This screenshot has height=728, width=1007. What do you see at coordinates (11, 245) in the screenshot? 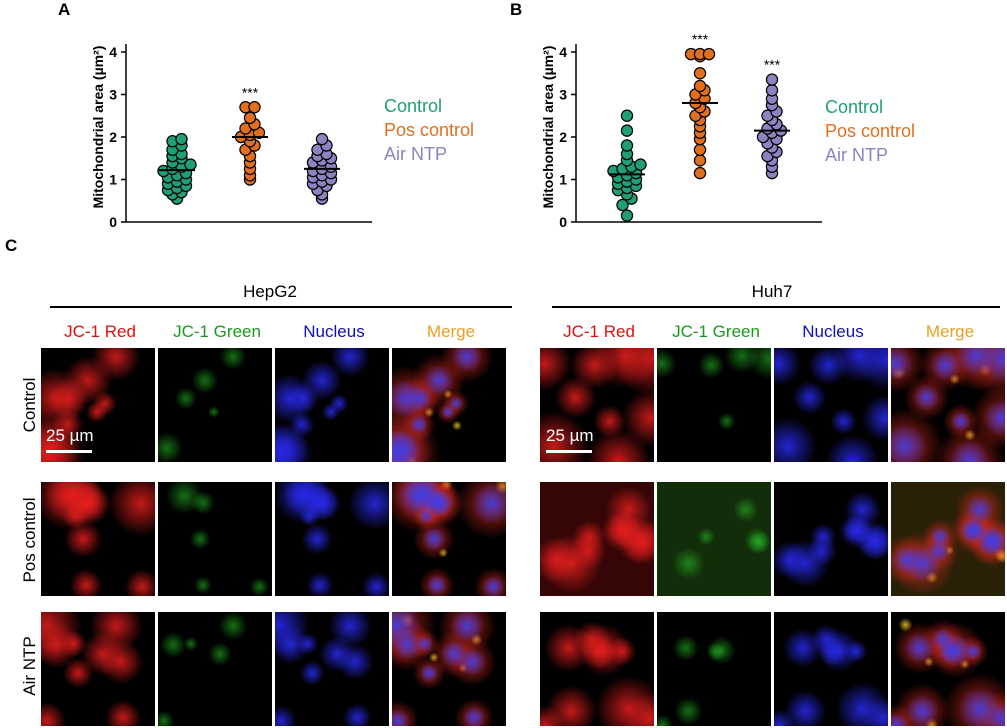
I see `panel-letter-c: C` at bounding box center [11, 245].